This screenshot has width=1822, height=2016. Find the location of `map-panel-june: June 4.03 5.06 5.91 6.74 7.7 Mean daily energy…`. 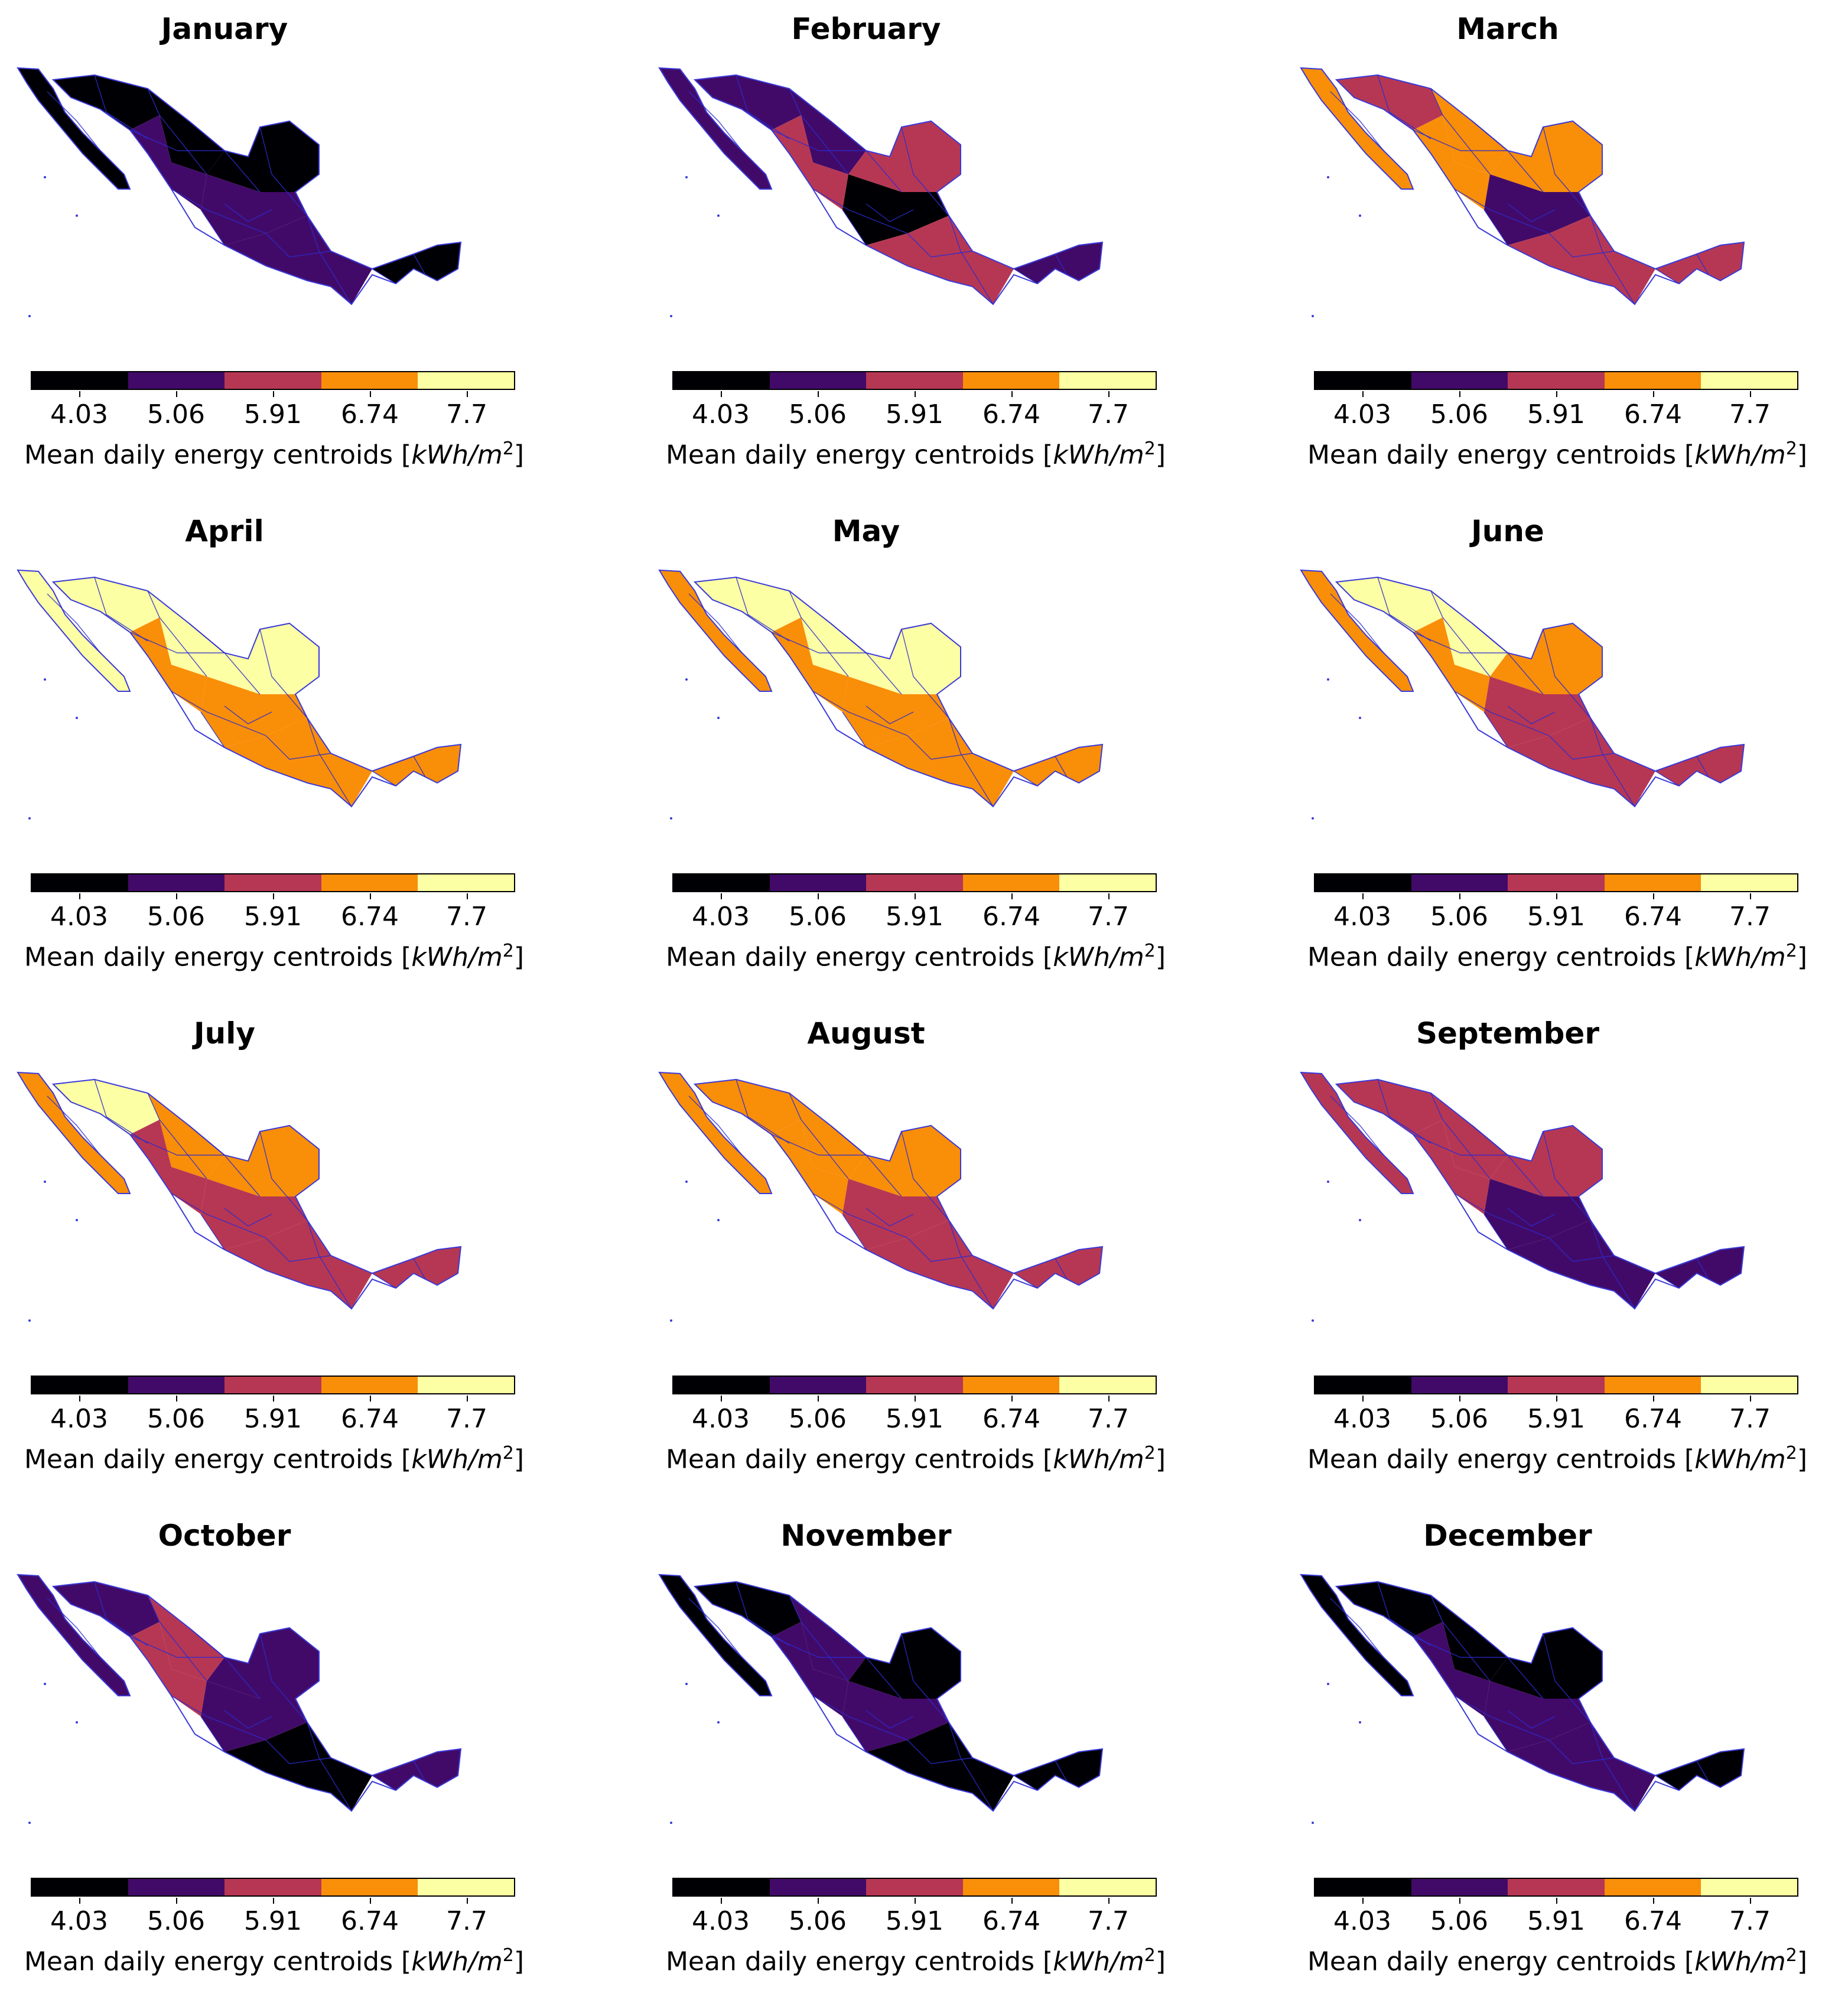

map-panel-june: June 4.03 5.06 5.91 6.74 7.7 Mean daily energy… is located at coordinates (1555, 753).